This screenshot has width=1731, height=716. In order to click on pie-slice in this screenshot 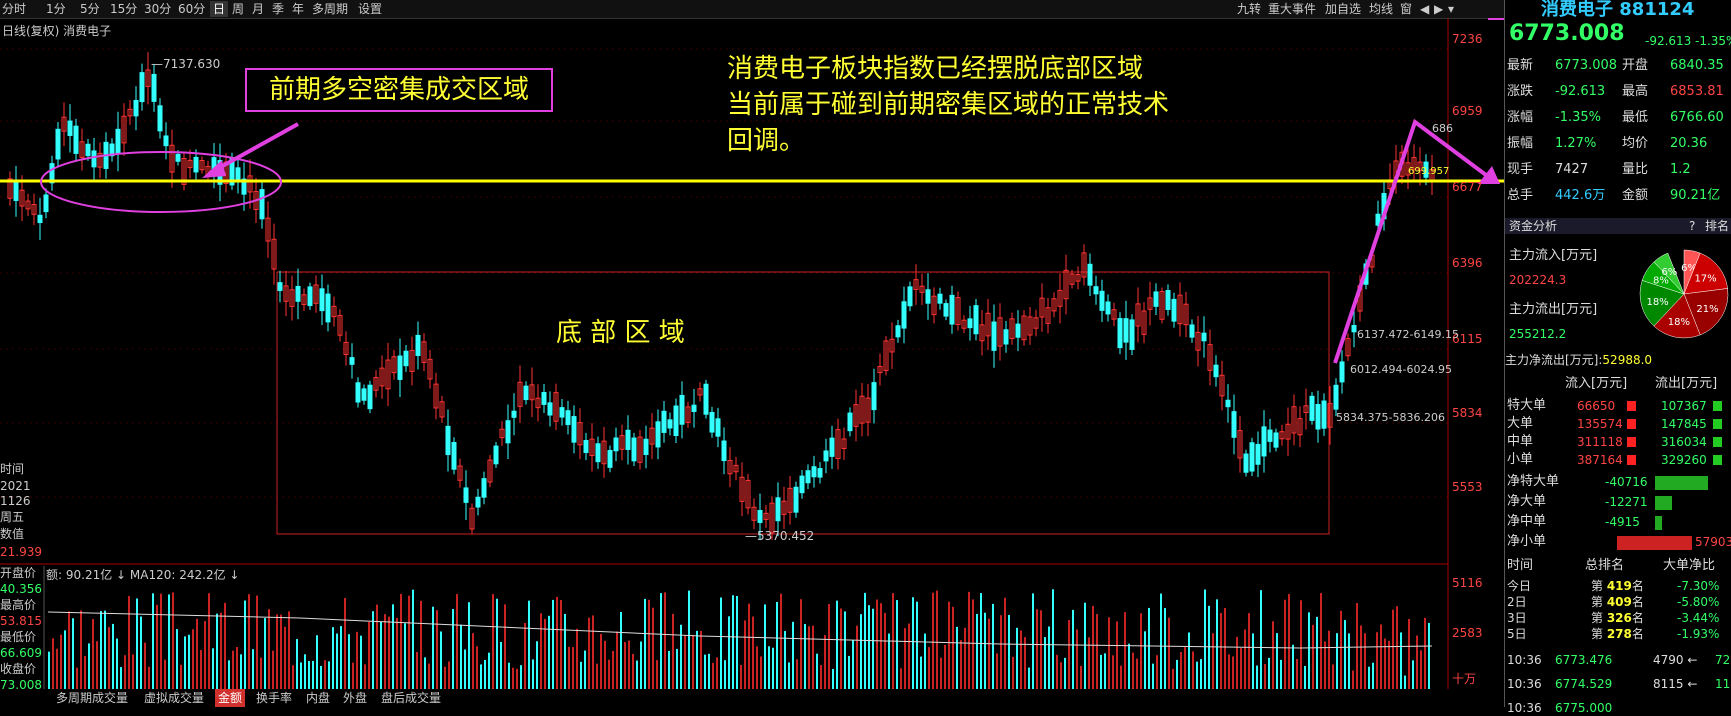, I will do `click(1662, 303)`.